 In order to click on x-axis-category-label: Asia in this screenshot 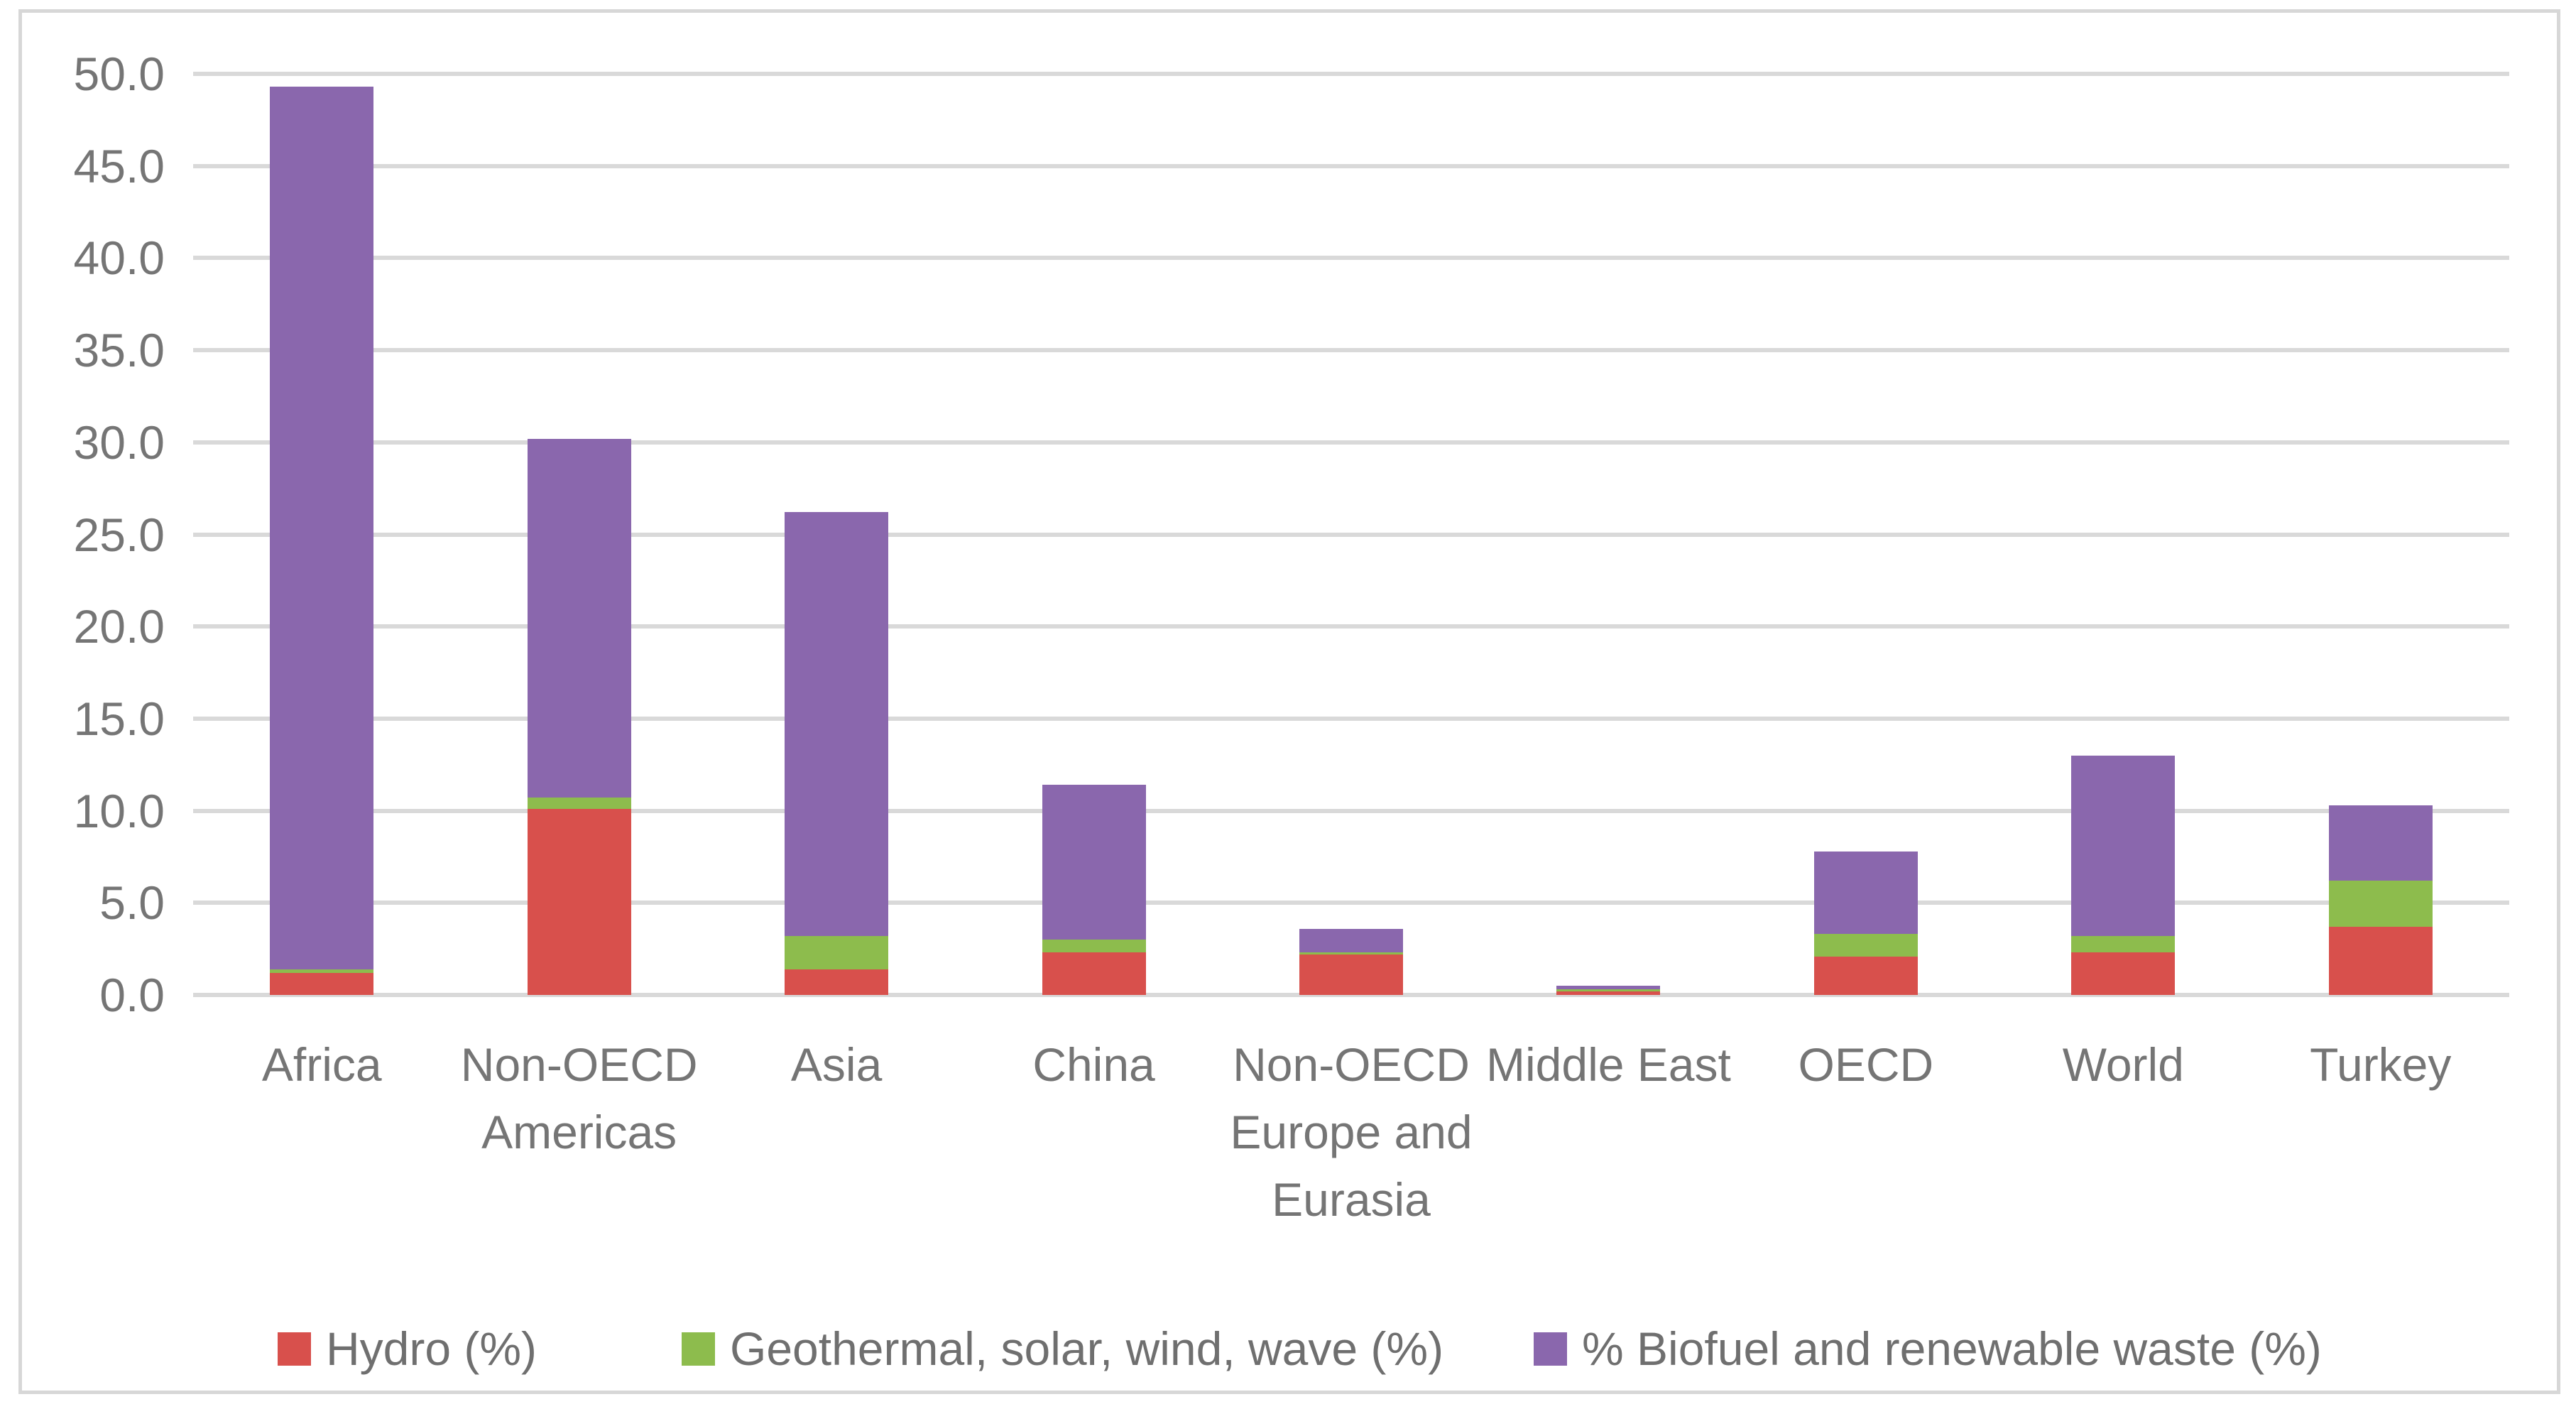, I will do `click(836, 1064)`.